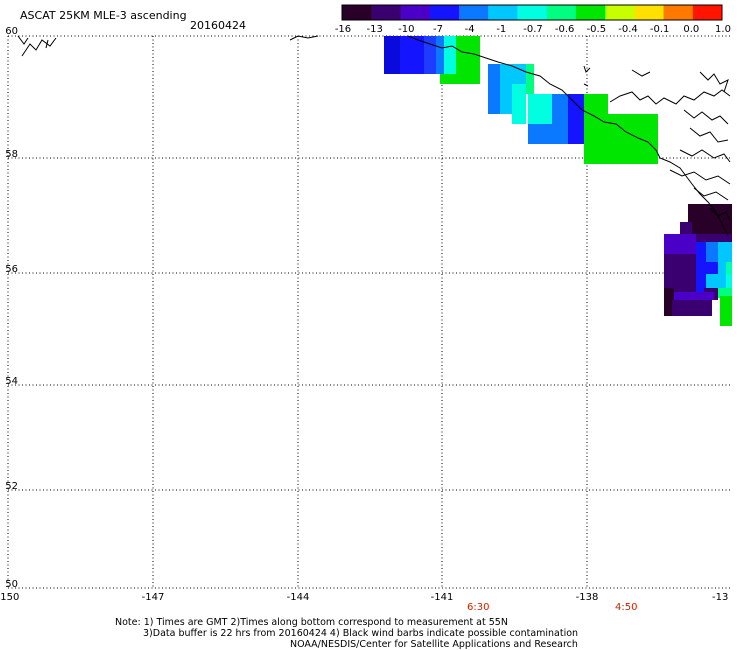 The image size is (740, 650). Describe the element at coordinates (343, 29) in the screenshot. I see `colorbar-tick-label: -16` at that location.